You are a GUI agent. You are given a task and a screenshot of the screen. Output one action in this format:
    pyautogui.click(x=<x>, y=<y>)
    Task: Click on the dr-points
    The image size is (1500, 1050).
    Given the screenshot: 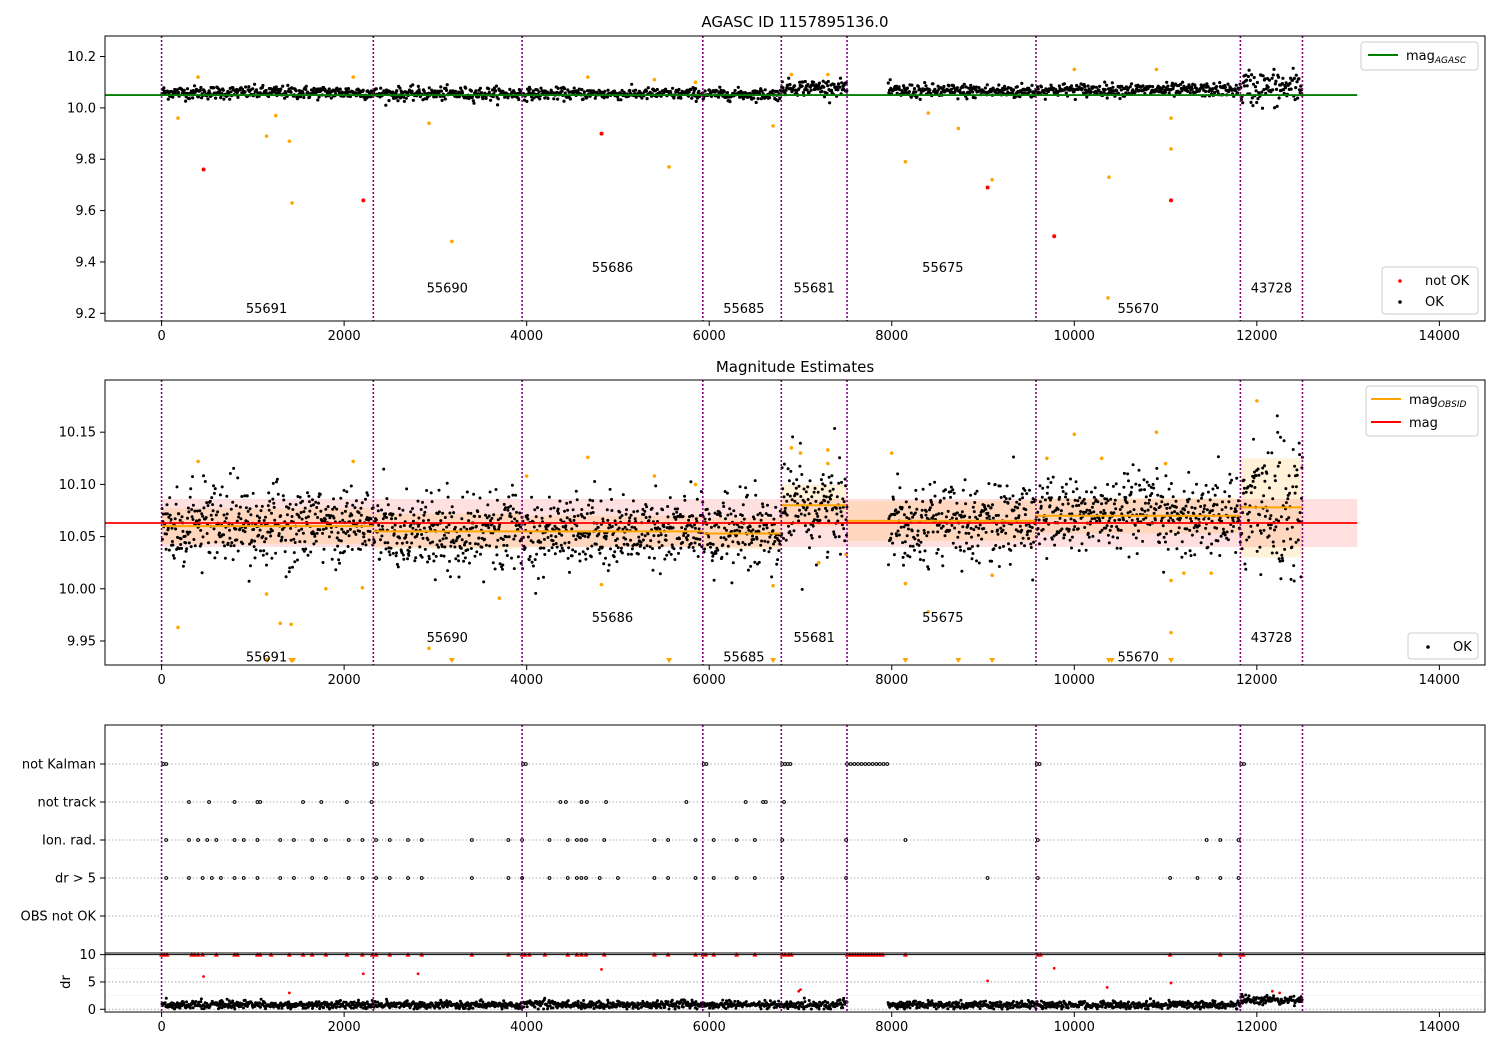 What is the action you would take?
    pyautogui.click(x=732, y=1001)
    